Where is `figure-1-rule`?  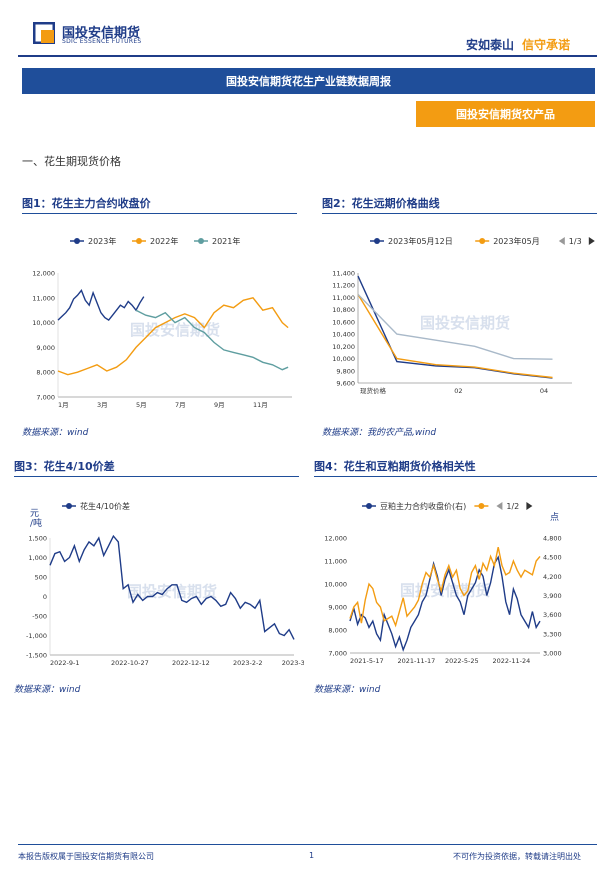 figure-1-rule is located at coordinates (159, 213).